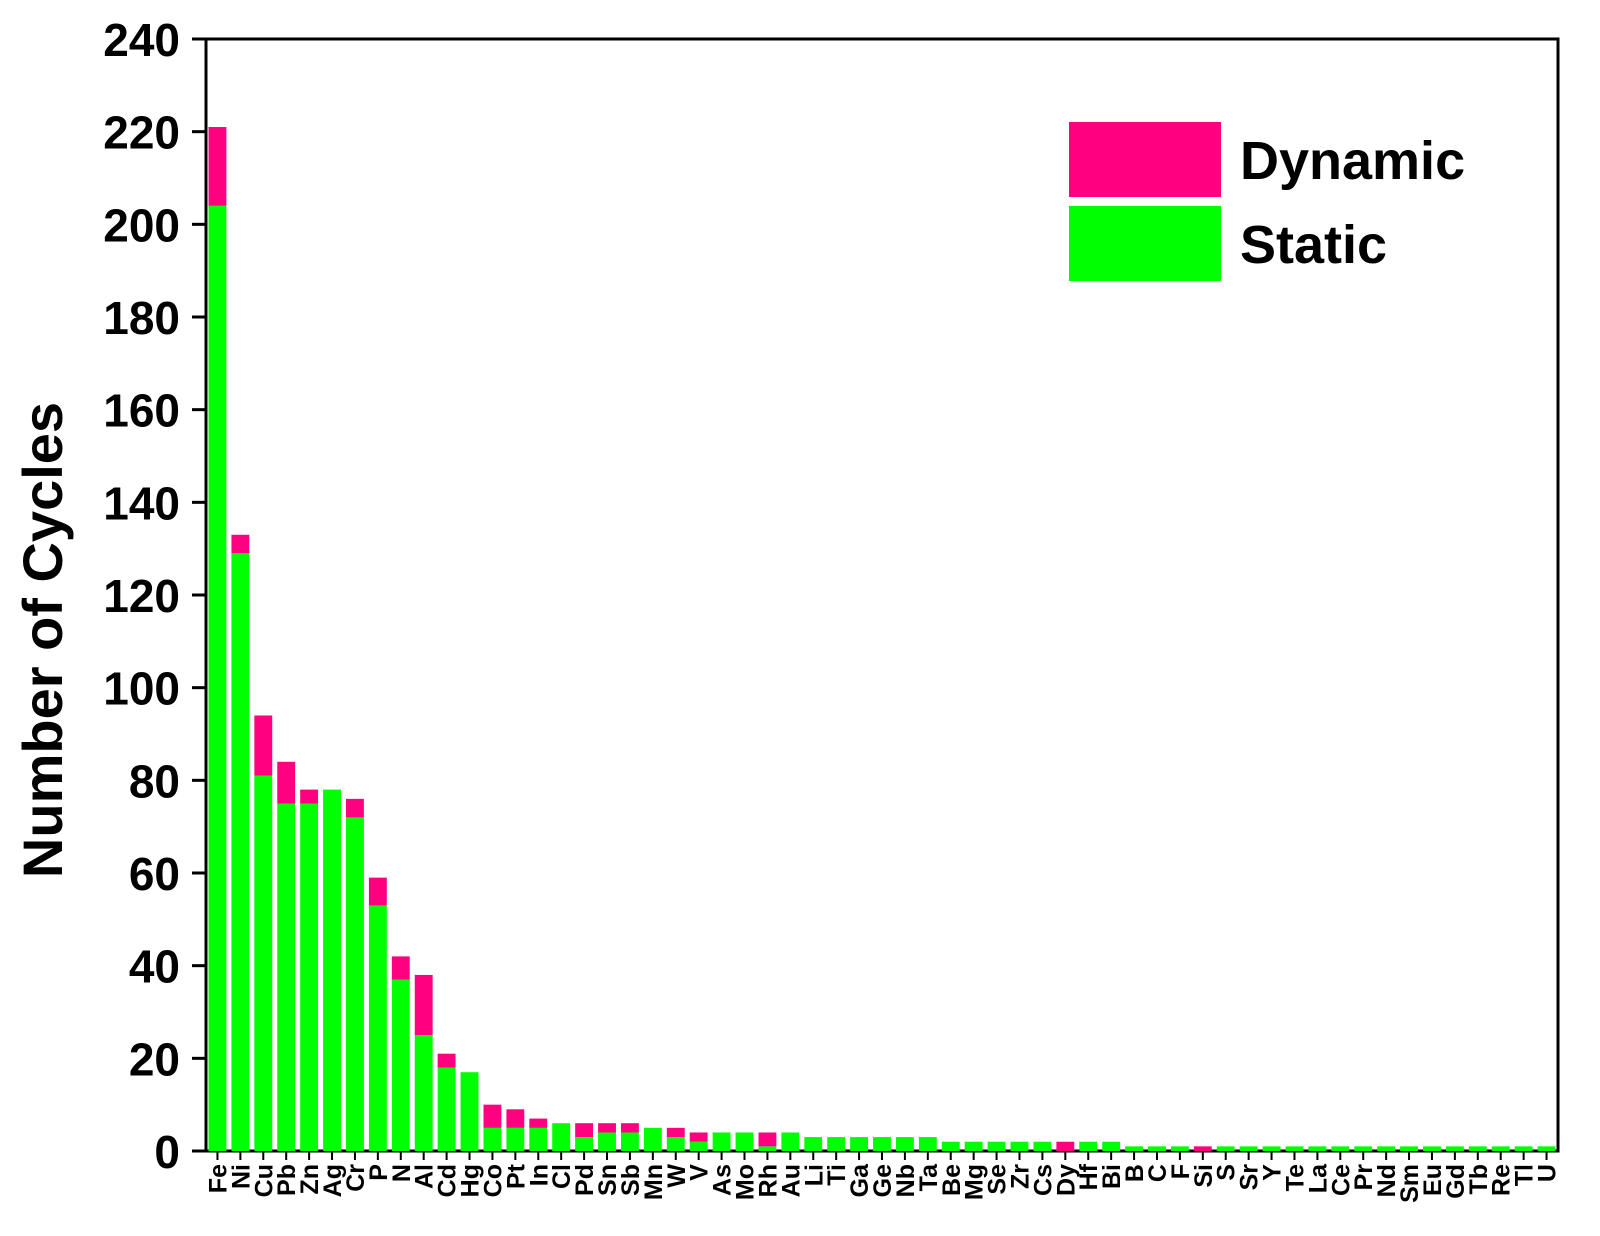 The height and width of the screenshot is (1236, 1600). Describe the element at coordinates (1386, 1148) in the screenshot. I see `bar-static-Nd` at that location.